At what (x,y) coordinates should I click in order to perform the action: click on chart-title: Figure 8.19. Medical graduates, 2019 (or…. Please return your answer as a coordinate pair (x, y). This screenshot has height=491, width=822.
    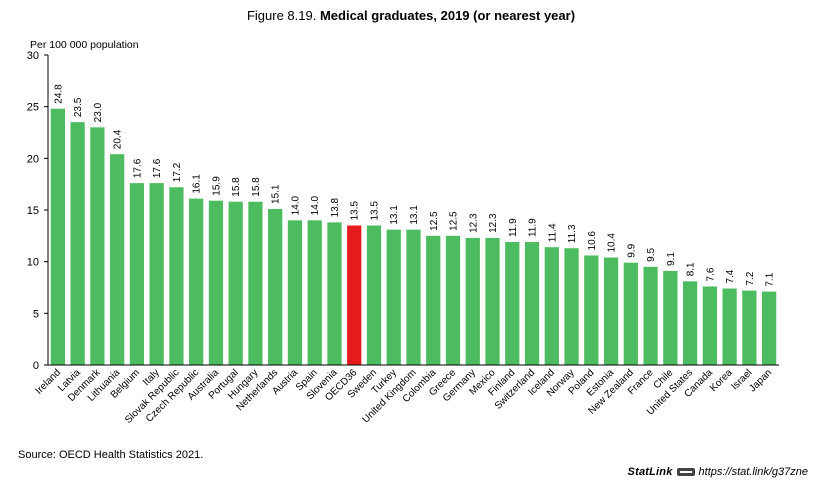
    Looking at the image, I should click on (411, 15).